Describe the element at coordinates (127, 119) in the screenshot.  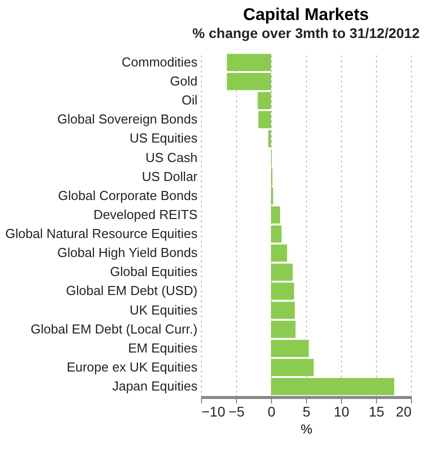
I see `y-tick-label: Global Sovereign Bonds` at that location.